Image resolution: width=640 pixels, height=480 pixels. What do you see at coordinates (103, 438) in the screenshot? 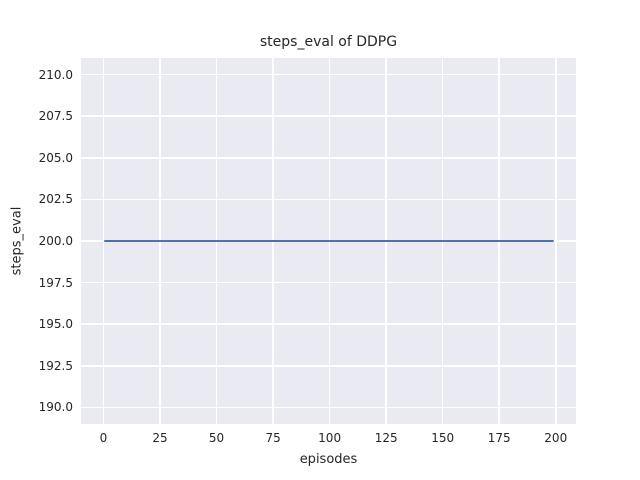
I see `x-tick-label: 0` at bounding box center [103, 438].